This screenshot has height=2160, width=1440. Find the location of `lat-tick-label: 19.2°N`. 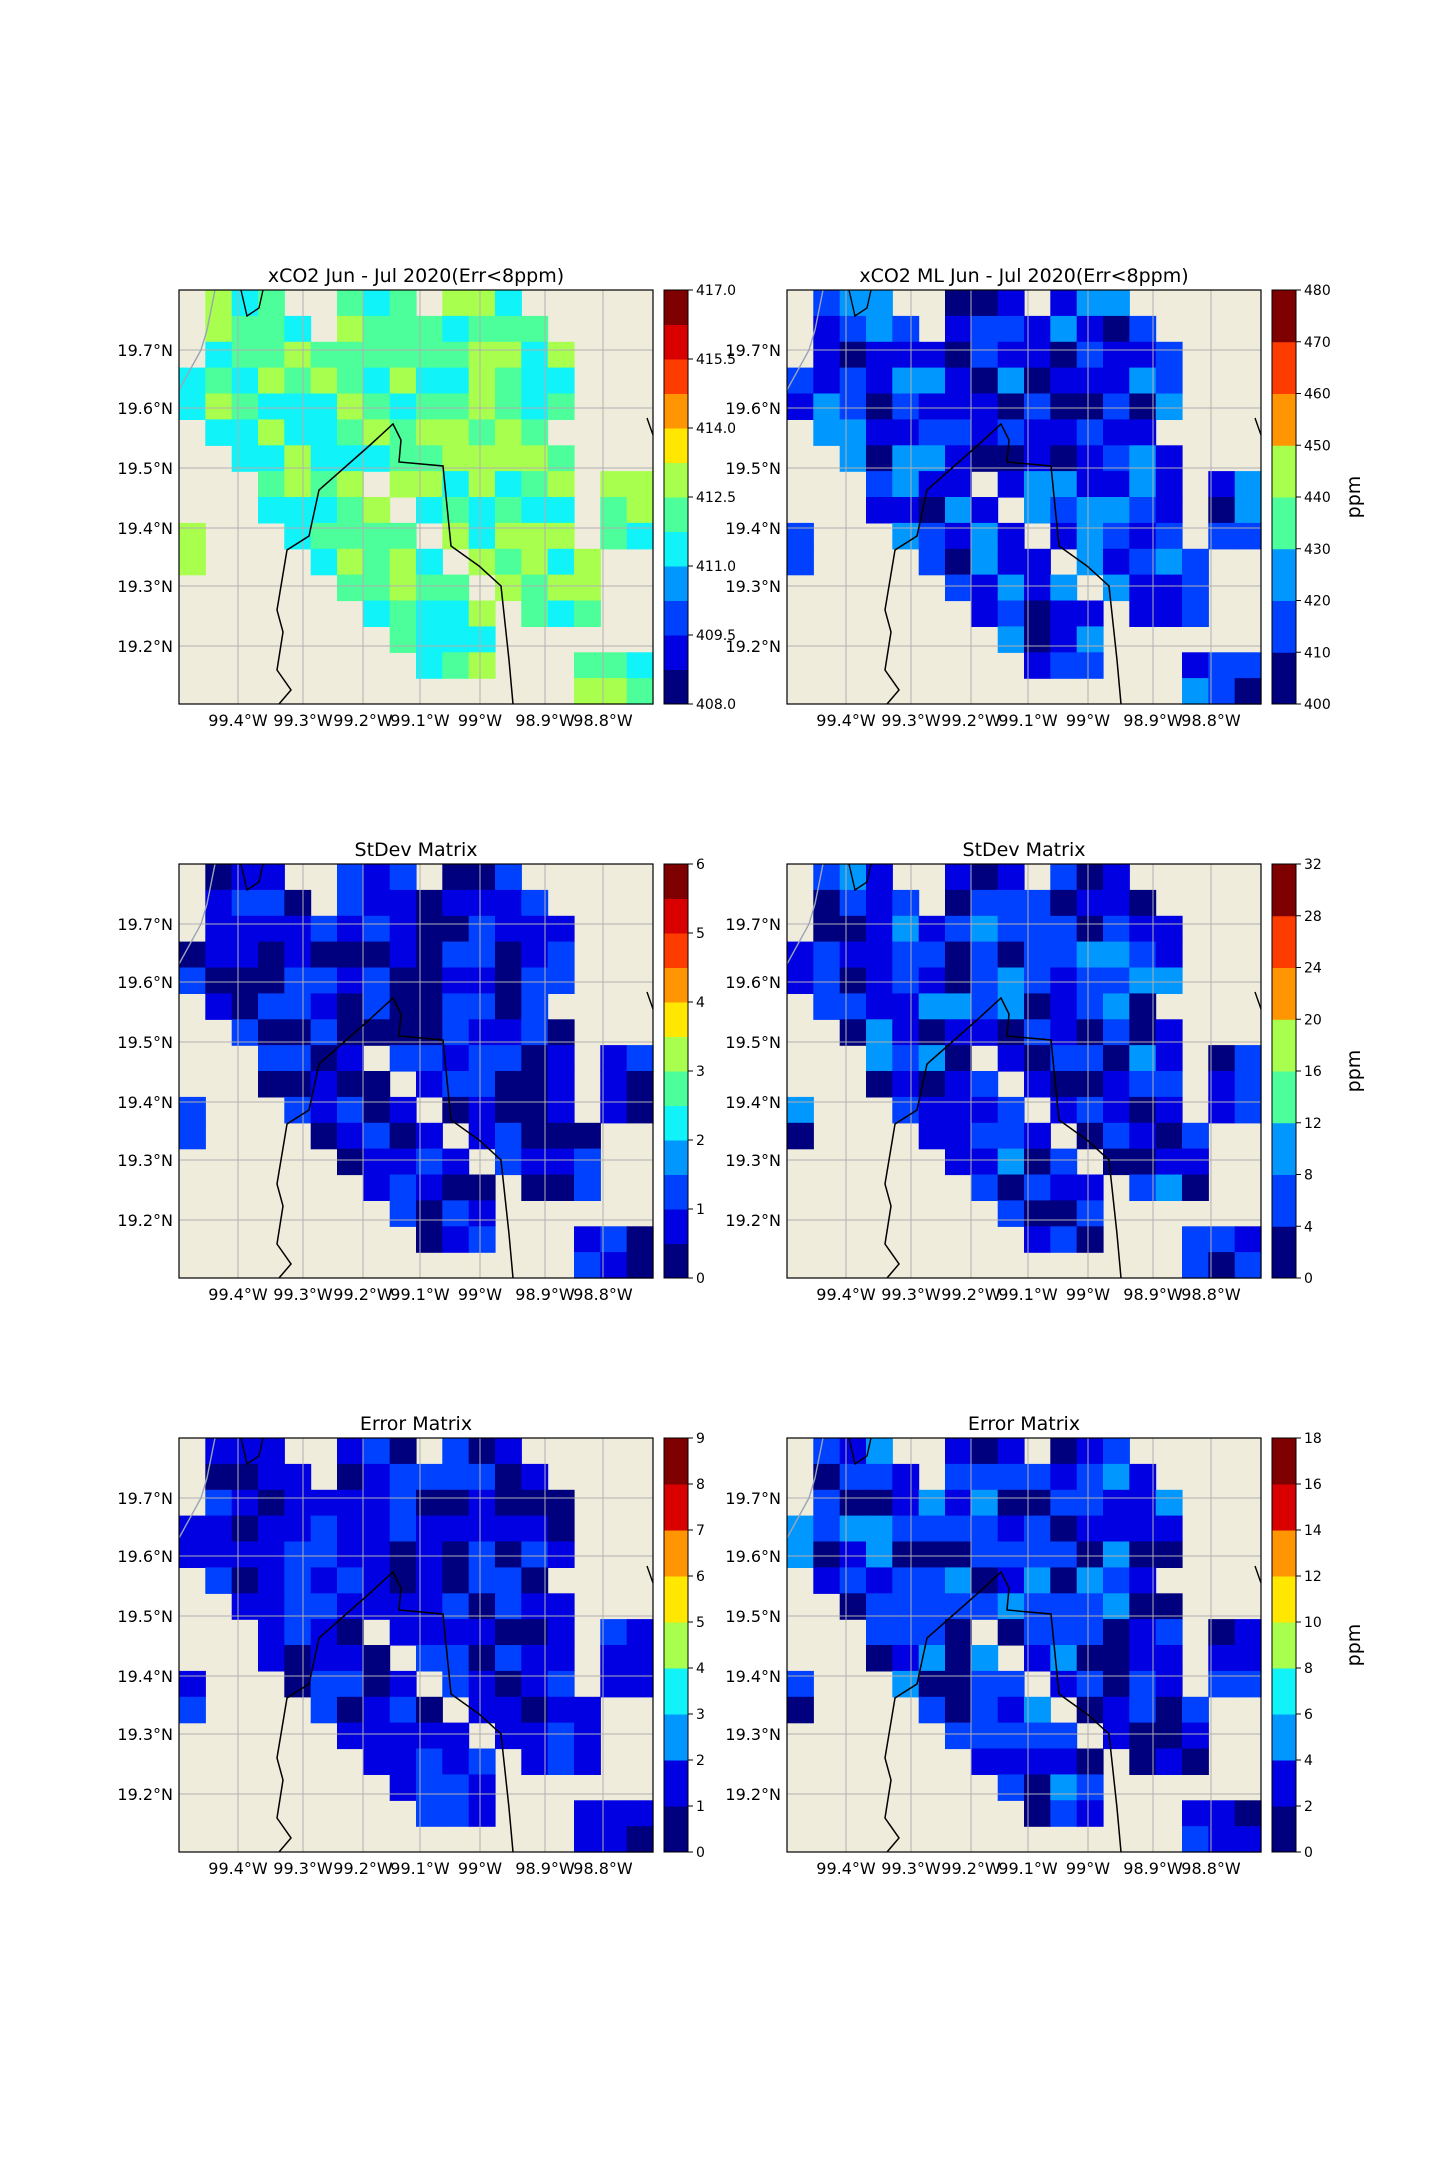

lat-tick-label: 19.2°N is located at coordinates (753, 1794).